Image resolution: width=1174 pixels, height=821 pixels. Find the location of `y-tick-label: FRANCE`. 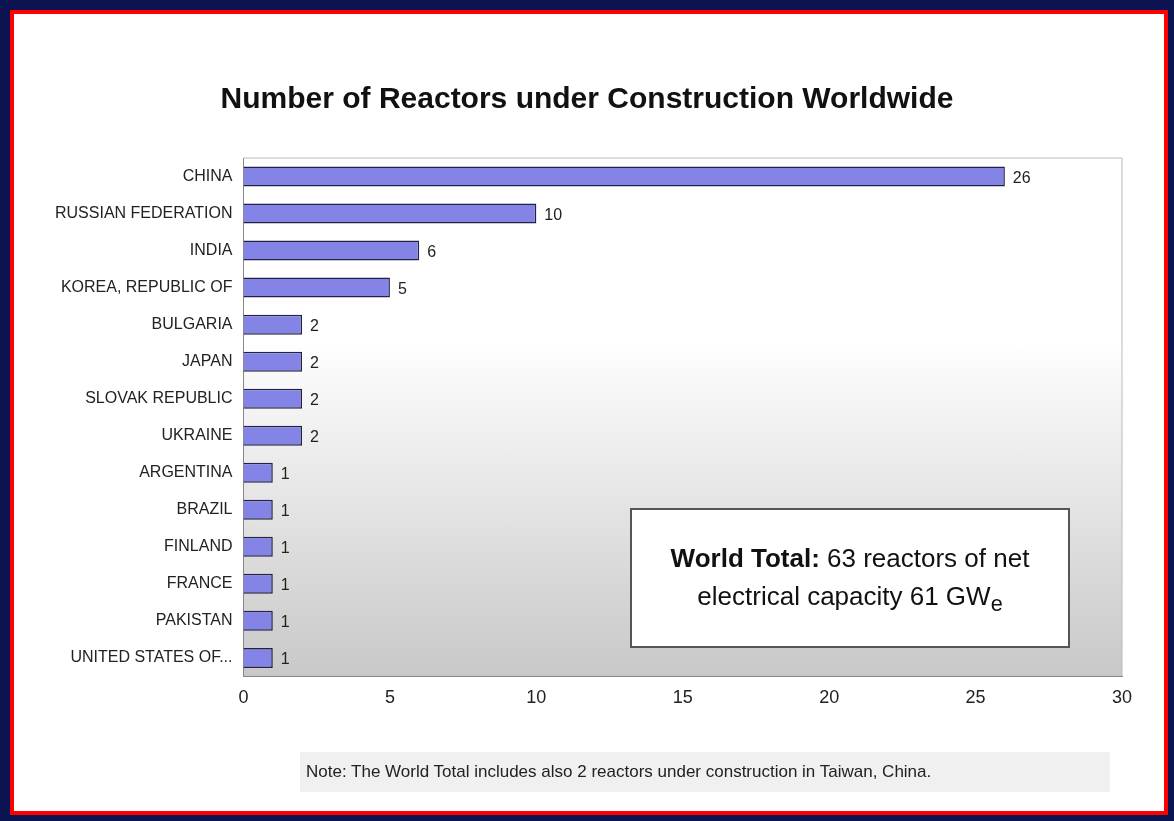

y-tick-label: FRANCE is located at coordinates (199, 583).